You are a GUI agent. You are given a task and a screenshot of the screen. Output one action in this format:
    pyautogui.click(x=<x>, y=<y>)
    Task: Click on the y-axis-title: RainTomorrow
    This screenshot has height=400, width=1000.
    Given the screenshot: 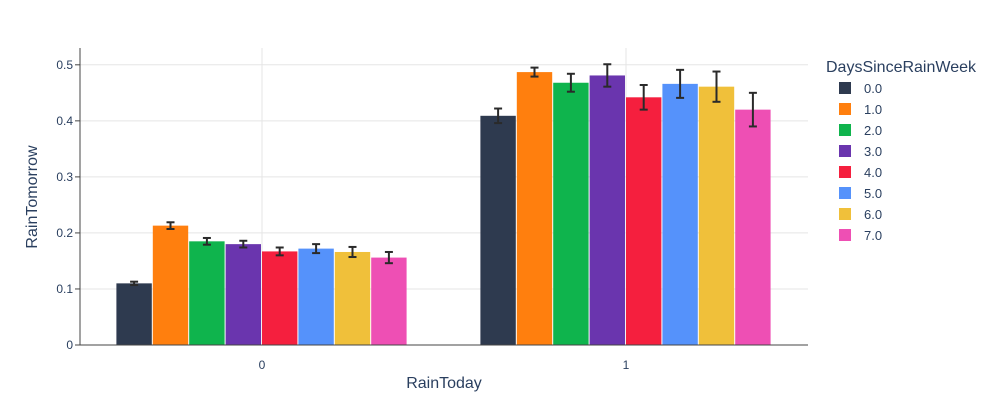 What is the action you would take?
    pyautogui.click(x=32, y=197)
    